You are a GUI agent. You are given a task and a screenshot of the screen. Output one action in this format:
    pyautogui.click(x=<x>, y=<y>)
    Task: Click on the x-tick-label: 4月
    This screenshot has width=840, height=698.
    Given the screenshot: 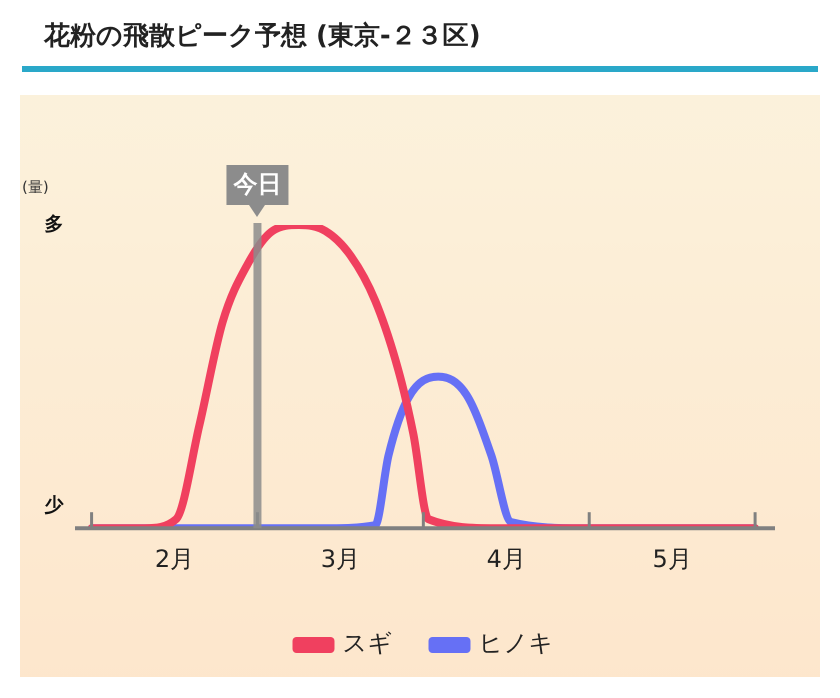 What is the action you would take?
    pyautogui.click(x=506, y=558)
    